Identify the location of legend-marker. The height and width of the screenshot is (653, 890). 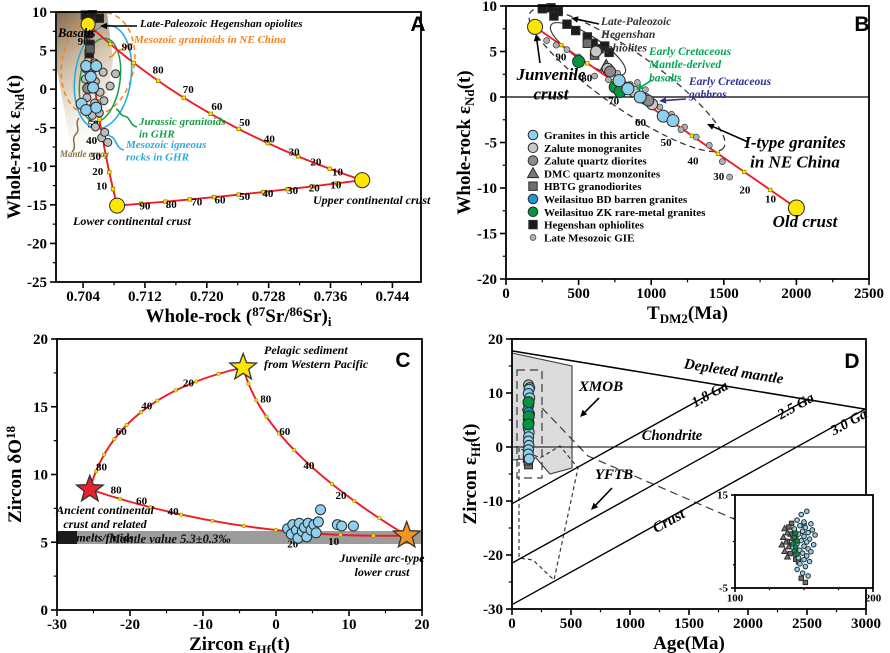
(533, 224).